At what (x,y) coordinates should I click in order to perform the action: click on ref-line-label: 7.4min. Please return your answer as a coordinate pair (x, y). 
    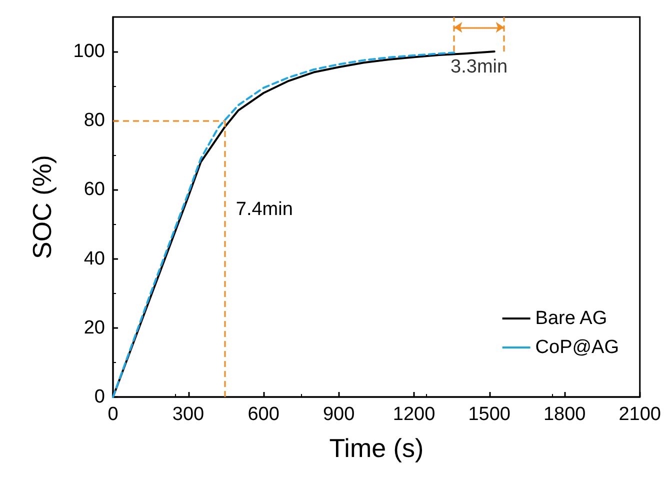
    Looking at the image, I should click on (264, 209).